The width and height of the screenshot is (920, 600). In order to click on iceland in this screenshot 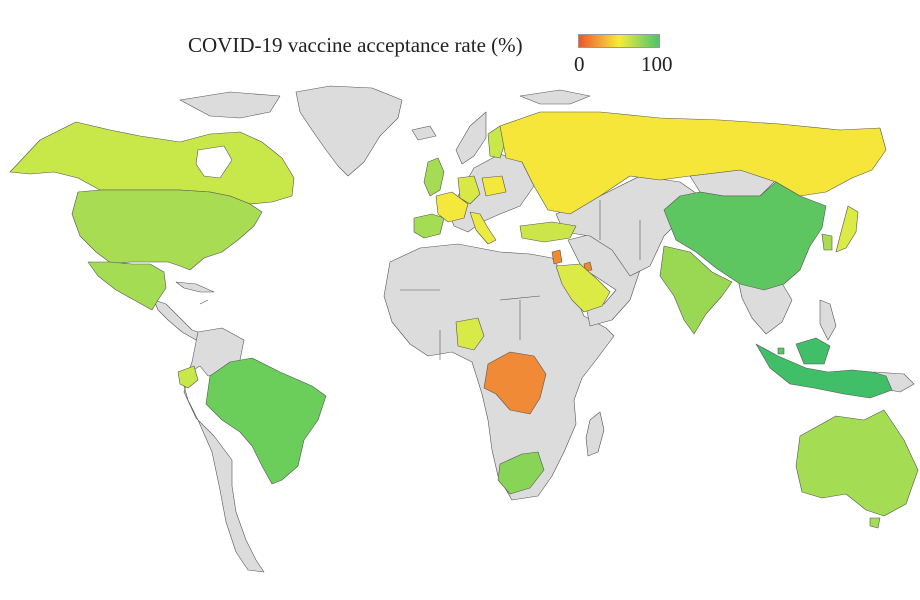, I will do `click(424, 133)`.